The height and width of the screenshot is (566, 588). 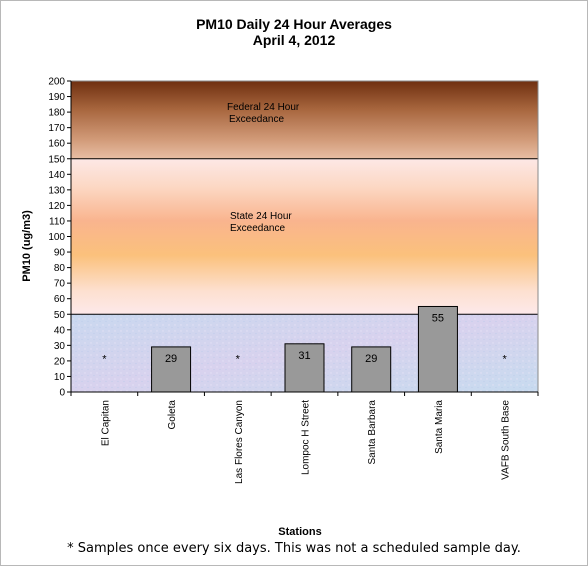 What do you see at coordinates (56, 82) in the screenshot?
I see `y-tick-label: 200` at bounding box center [56, 82].